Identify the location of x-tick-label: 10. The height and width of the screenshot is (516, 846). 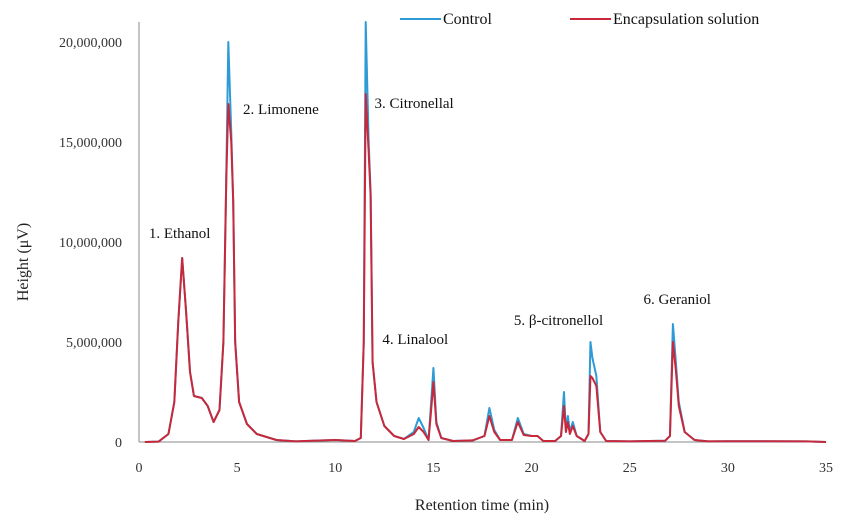
(335, 468).